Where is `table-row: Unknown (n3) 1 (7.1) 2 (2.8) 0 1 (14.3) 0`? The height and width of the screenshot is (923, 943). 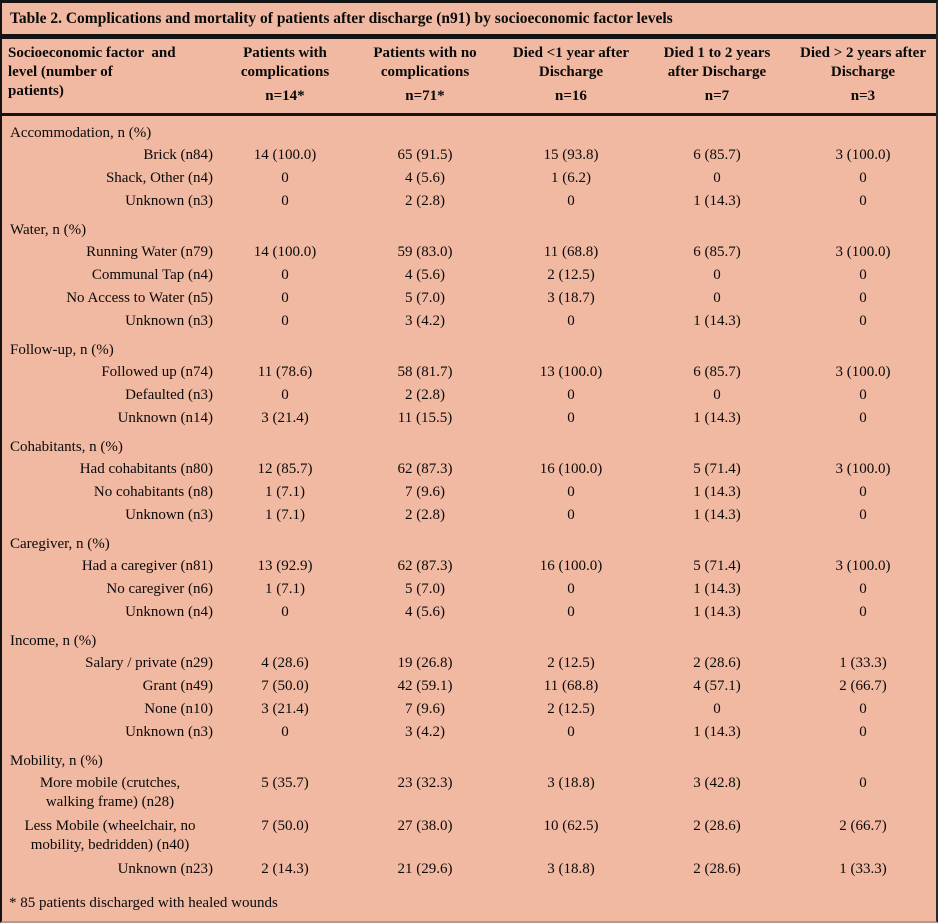
table-row: Unknown (n3) 1 (7.1) 2 (2.8) 0 1 (14.3) 0 is located at coordinates (469, 515).